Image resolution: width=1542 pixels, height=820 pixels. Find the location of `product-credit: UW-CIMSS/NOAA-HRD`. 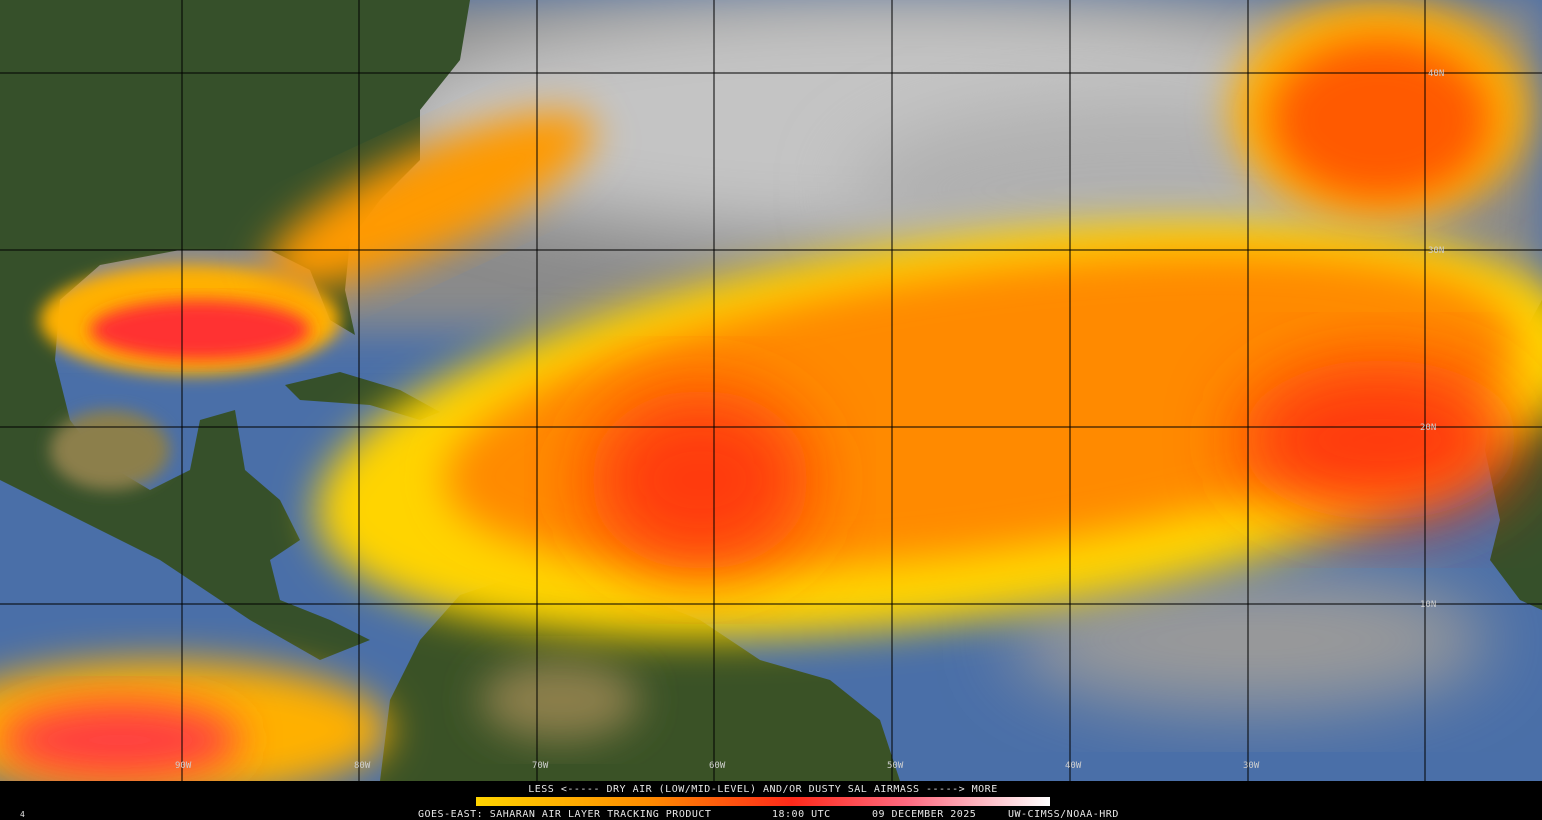

product-credit: UW-CIMSS/NOAA-HRD is located at coordinates (1063, 814).